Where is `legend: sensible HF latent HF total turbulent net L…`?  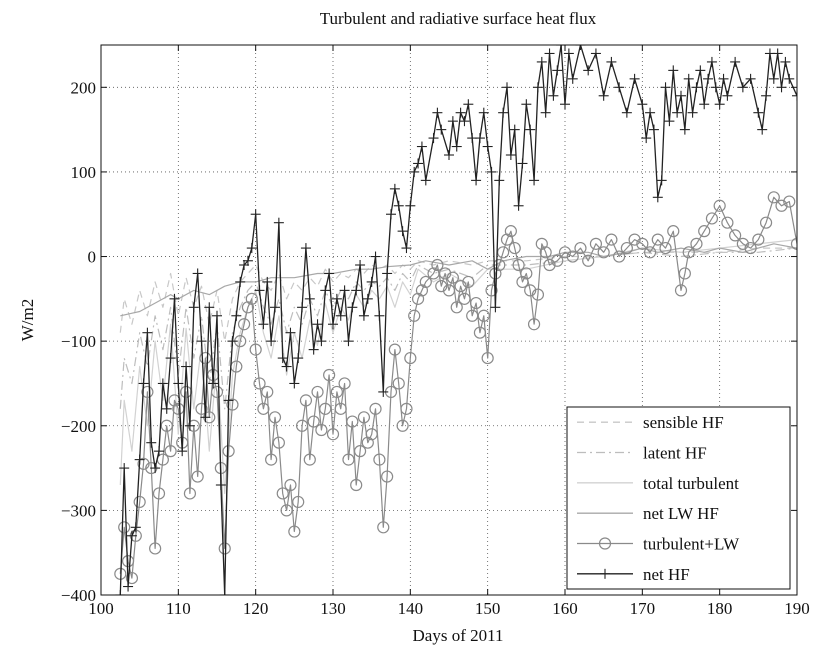 legend: sensible HF latent HF total turbulent net L… is located at coordinates (678, 498).